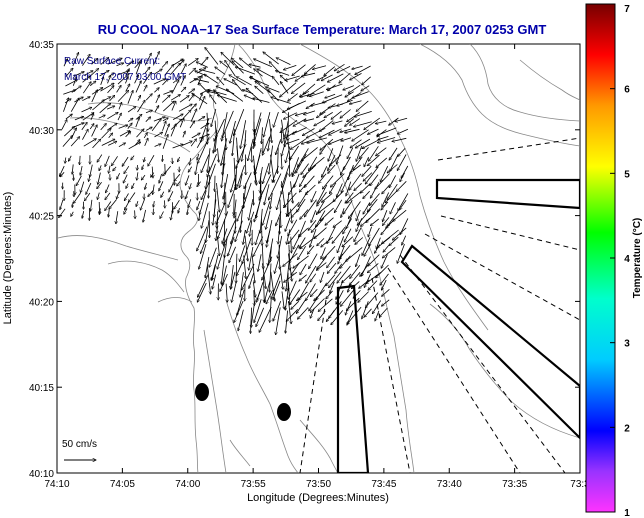 The width and height of the screenshot is (644, 518). Describe the element at coordinates (202, 392) in the screenshot. I see `marker-buoy-west` at that location.